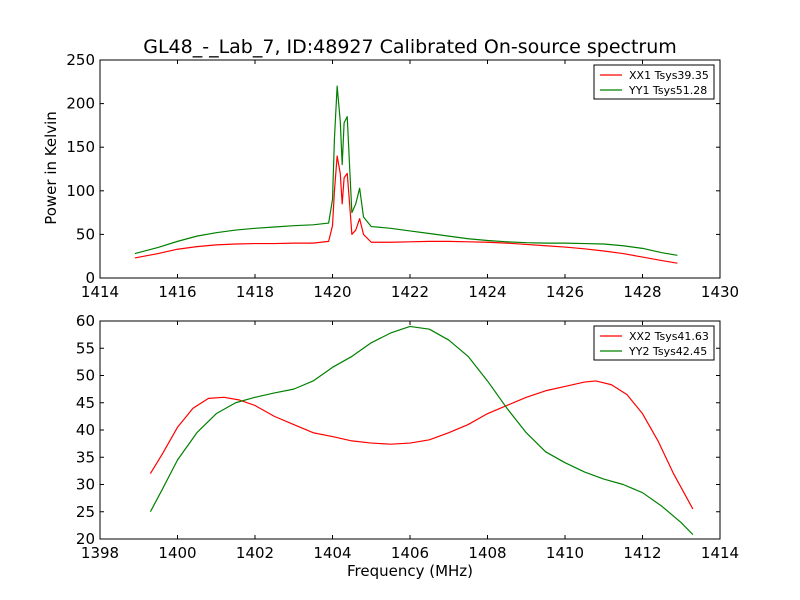 The height and width of the screenshot is (600, 800). What do you see at coordinates (85, 376) in the screenshot?
I see `bottom-y-tick-label: 50` at bounding box center [85, 376].